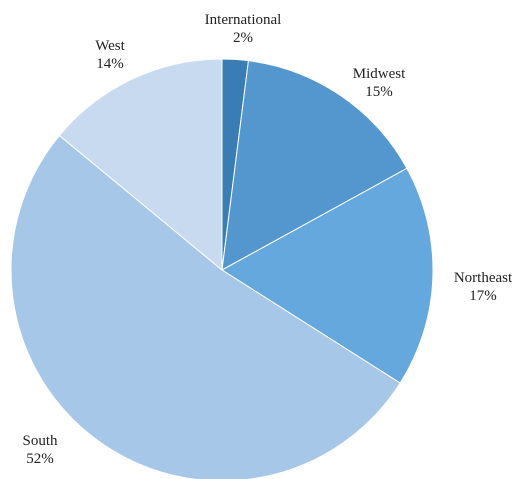 The width and height of the screenshot is (522, 479). What do you see at coordinates (379, 92) in the screenshot?
I see `slice-value-midwest: 15%` at bounding box center [379, 92].